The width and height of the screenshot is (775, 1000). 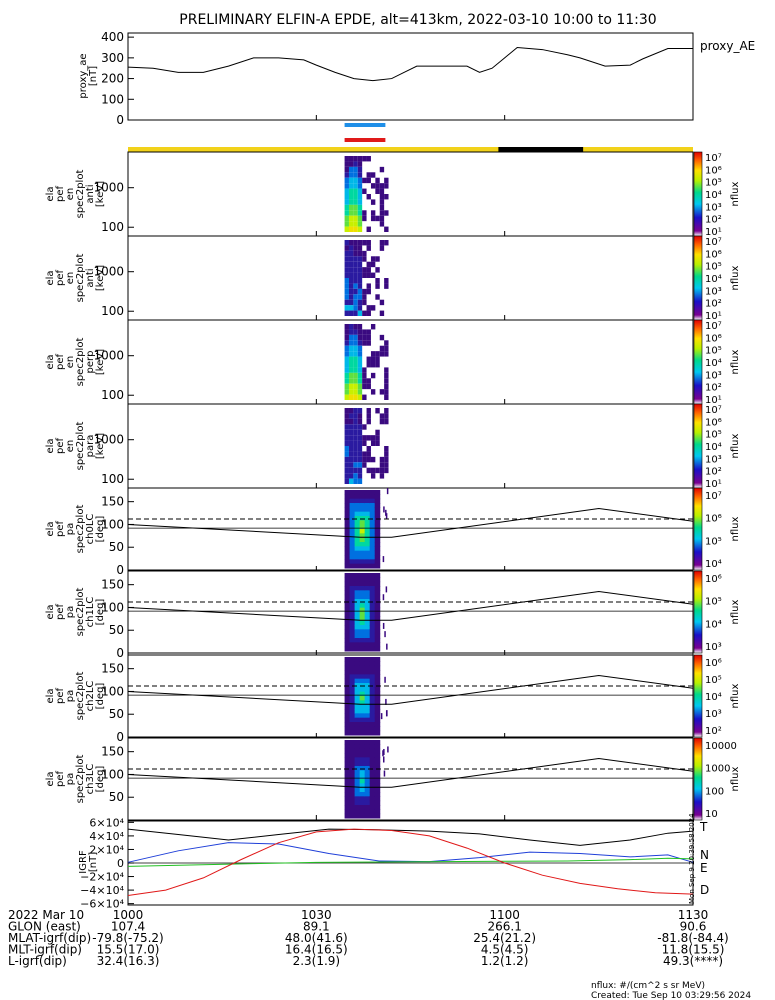 I want to click on energy-ylabel-line: perp, so click(x=90, y=362).